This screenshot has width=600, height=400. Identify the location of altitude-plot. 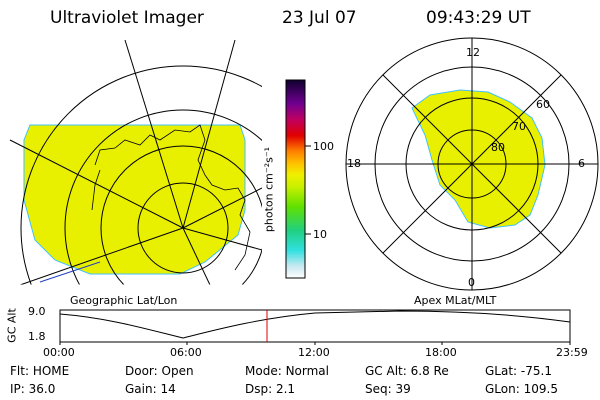
(315, 327).